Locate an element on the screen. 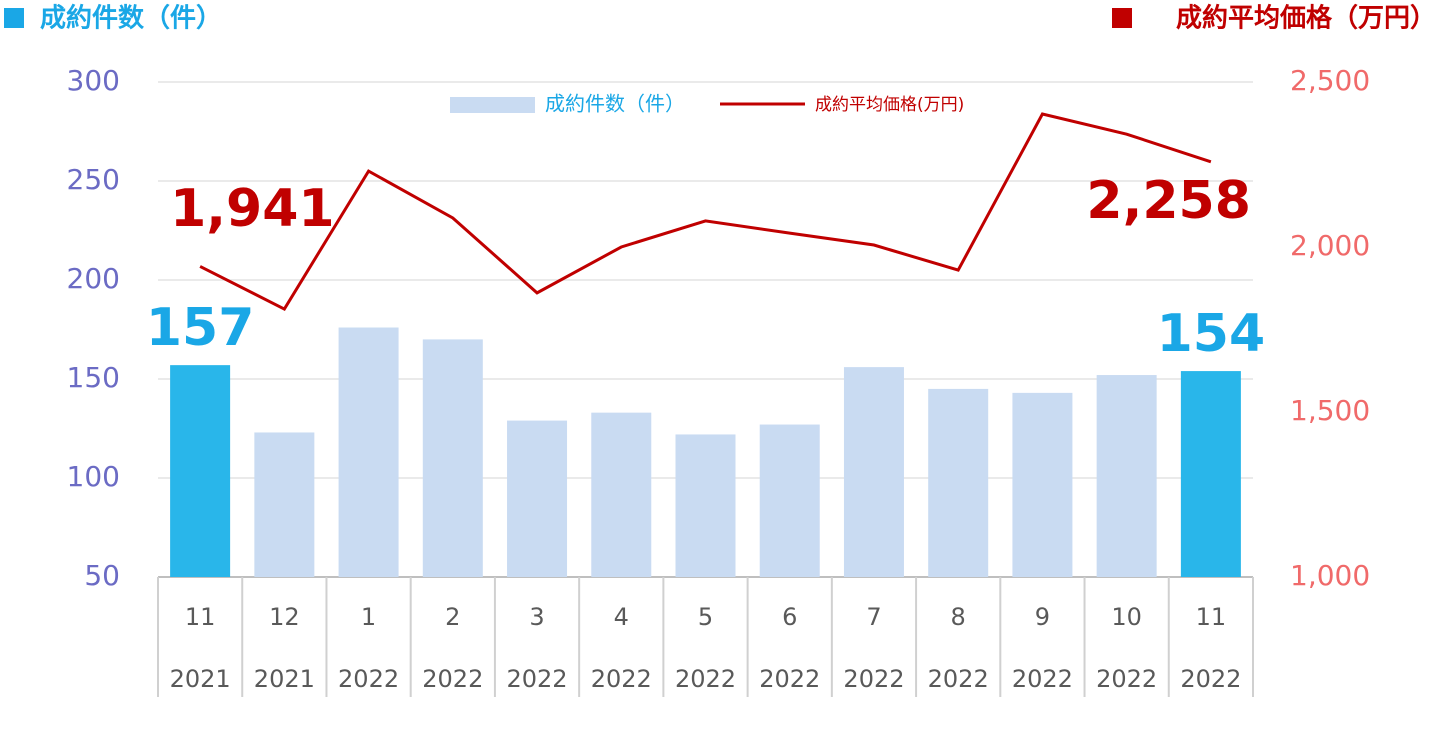  y-title-marker is located at coordinates (14, 18).